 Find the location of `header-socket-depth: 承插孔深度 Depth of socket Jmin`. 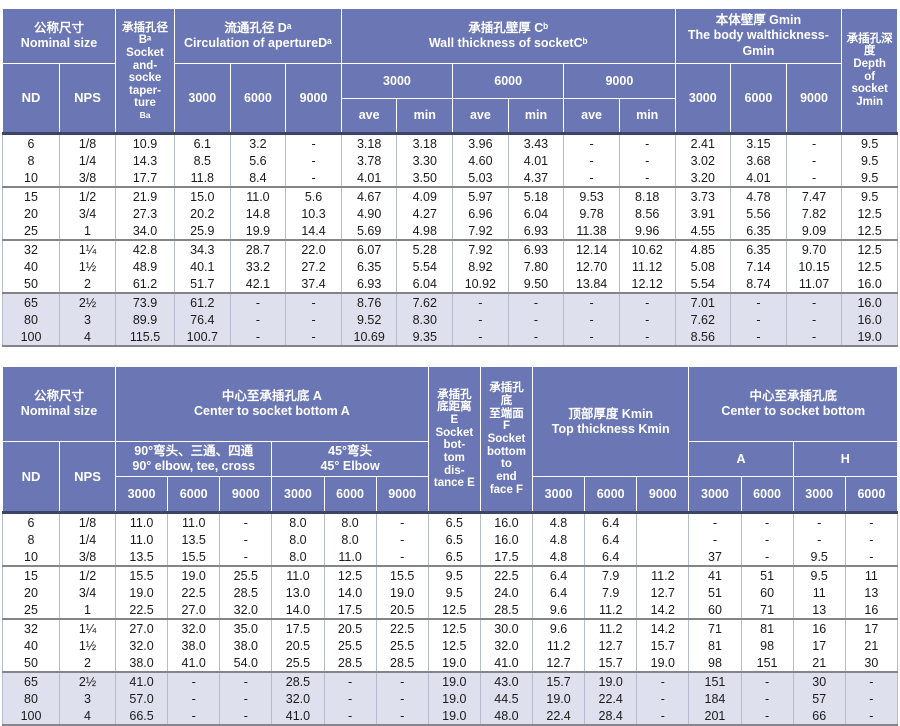

header-socket-depth: 承插孔深度 Depth of socket Jmin is located at coordinates (869, 71).